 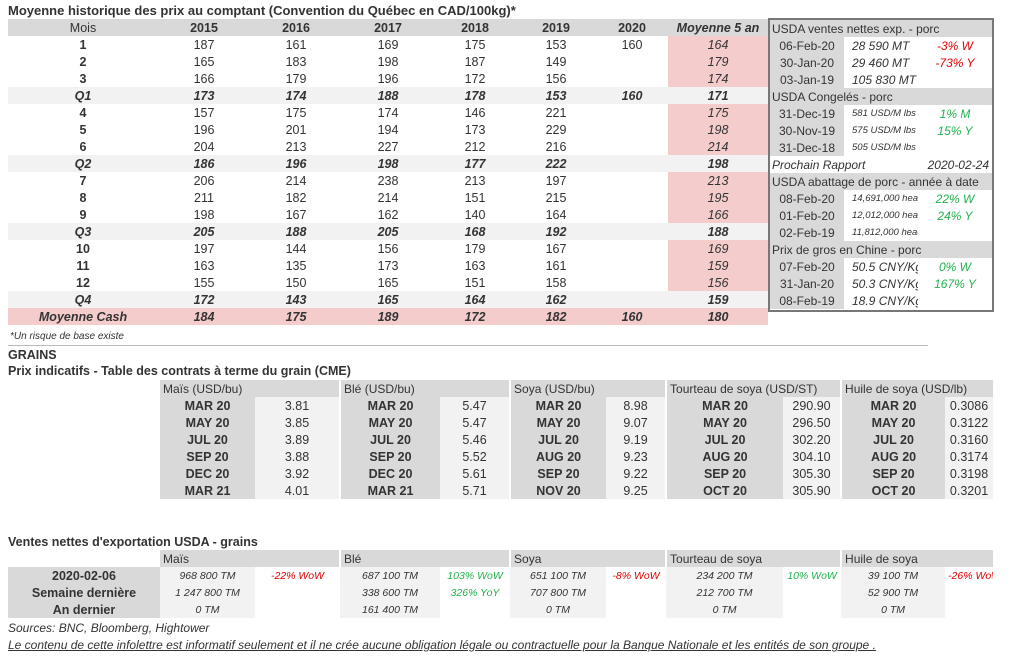 What do you see at coordinates (388, 61) in the screenshot?
I see `month-row: 2 165 183 198 187 149 179` at bounding box center [388, 61].